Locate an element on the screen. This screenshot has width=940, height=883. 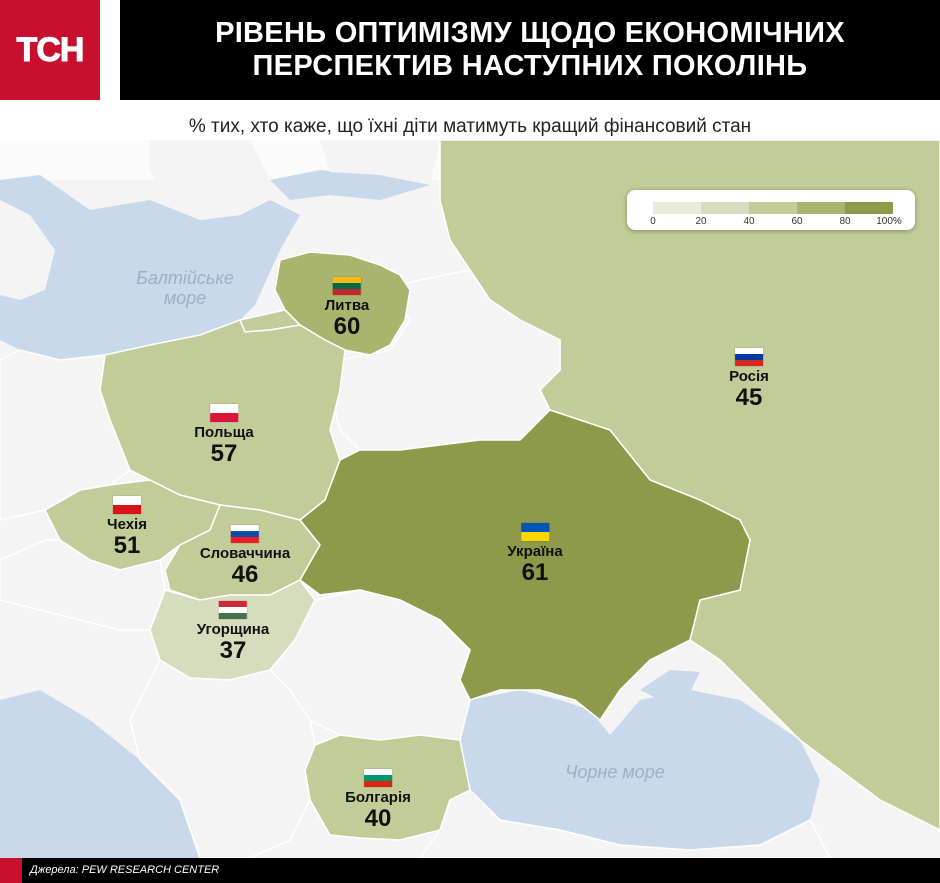
bulgaria-flag-icon is located at coordinates (378, 778).